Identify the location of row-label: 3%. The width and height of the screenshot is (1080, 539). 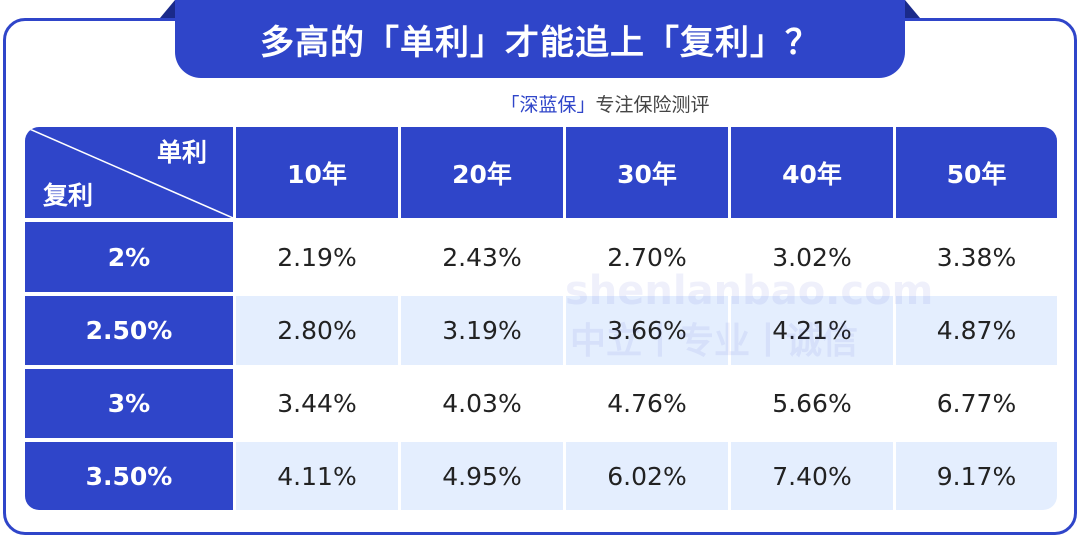
(129, 403).